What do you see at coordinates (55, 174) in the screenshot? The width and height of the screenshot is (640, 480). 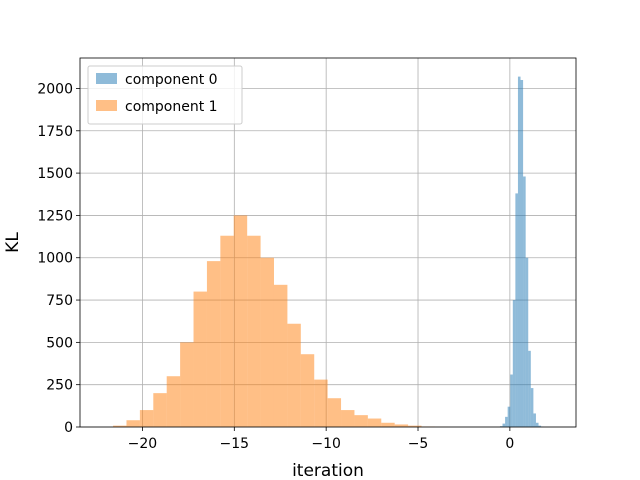 I see `y-tick-label: 1500` at bounding box center [55, 174].